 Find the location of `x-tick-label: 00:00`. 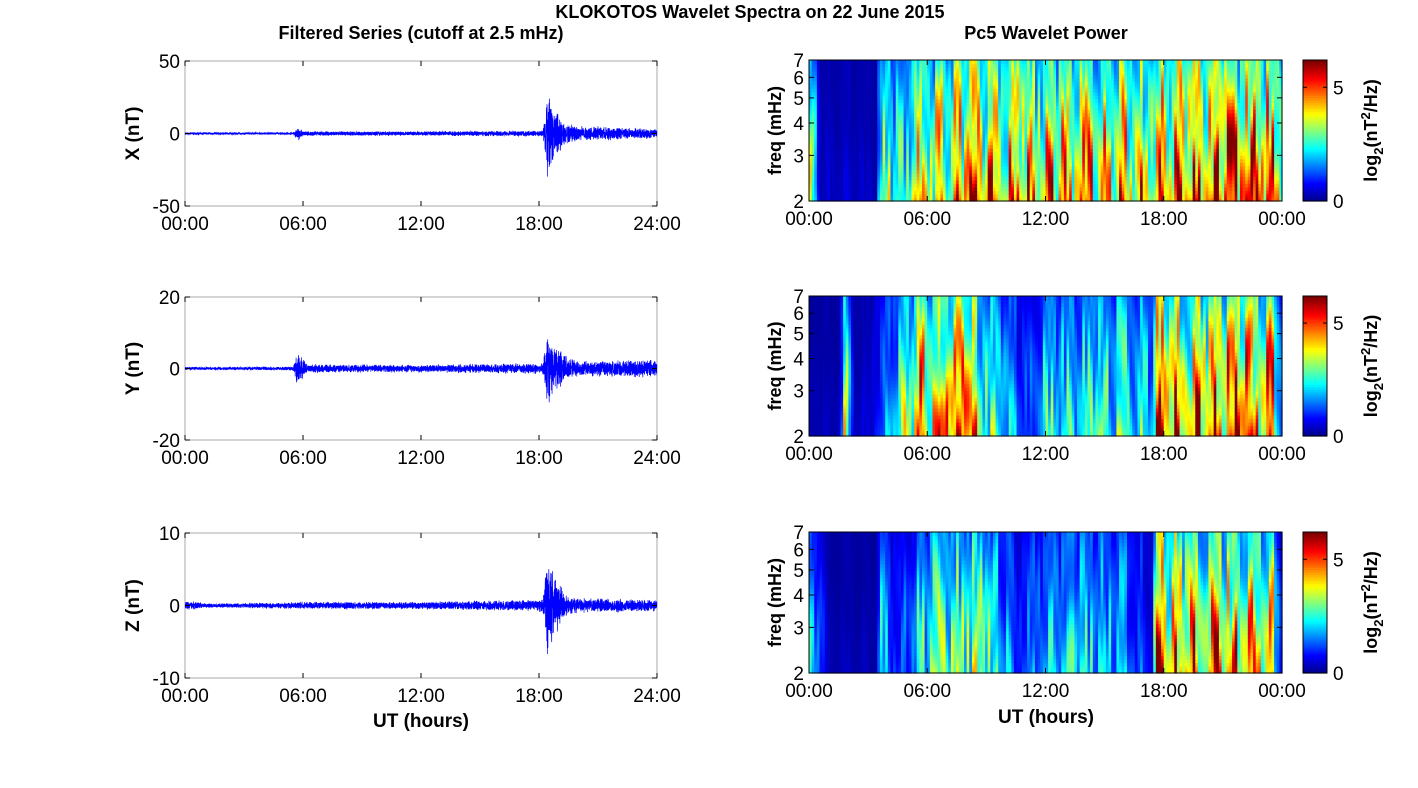

x-tick-label: 00:00 is located at coordinates (185, 458).